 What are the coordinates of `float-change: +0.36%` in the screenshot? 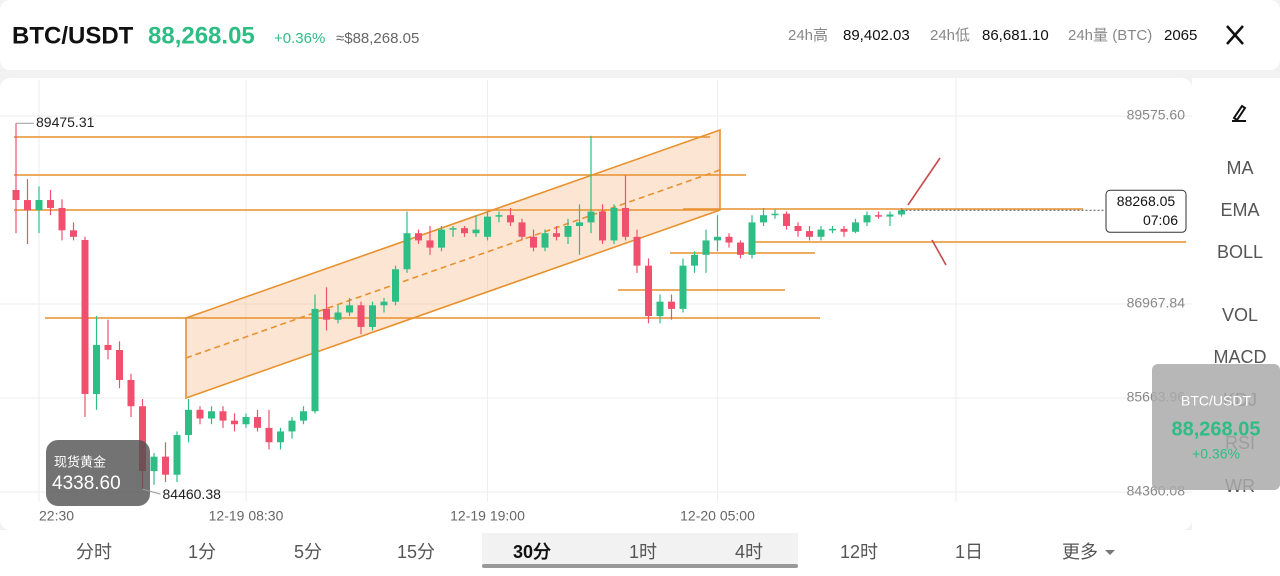 It's located at (1216, 454).